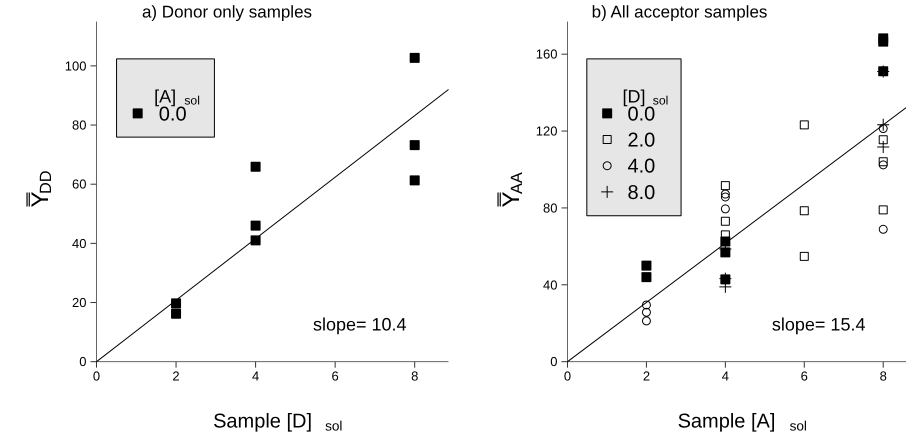  What do you see at coordinates (40, 189) in the screenshot?
I see `y-axis-title: Y̿DD` at bounding box center [40, 189].